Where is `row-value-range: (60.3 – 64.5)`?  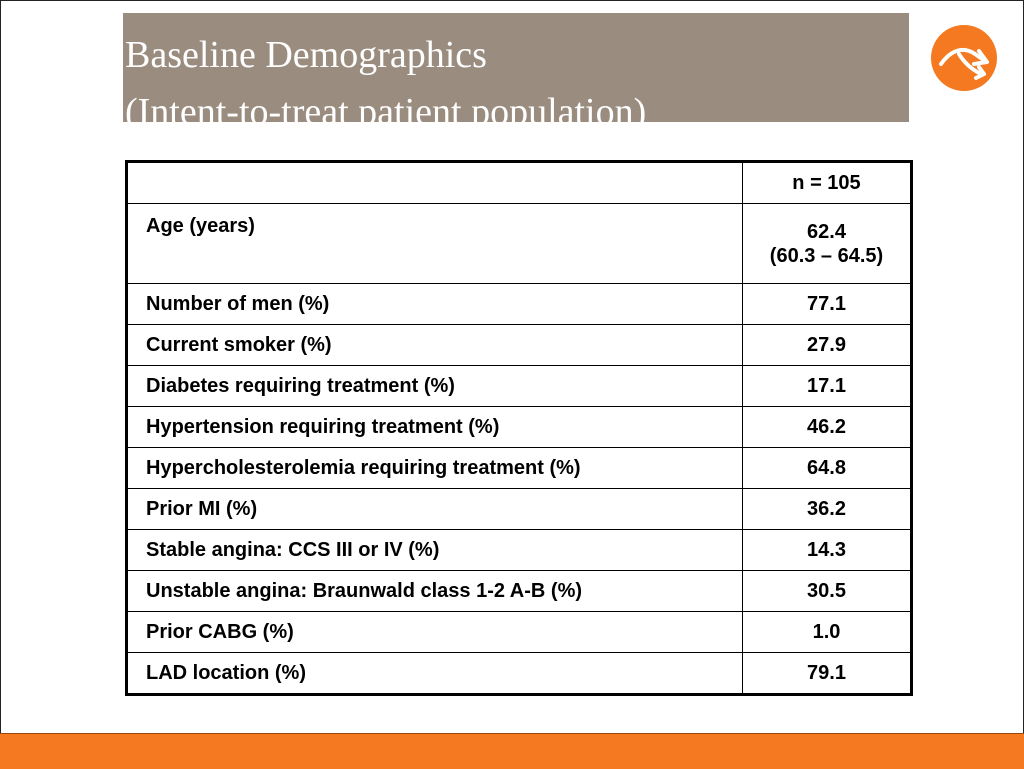 row-value-range: (60.3 – 64.5) is located at coordinates (826, 255).